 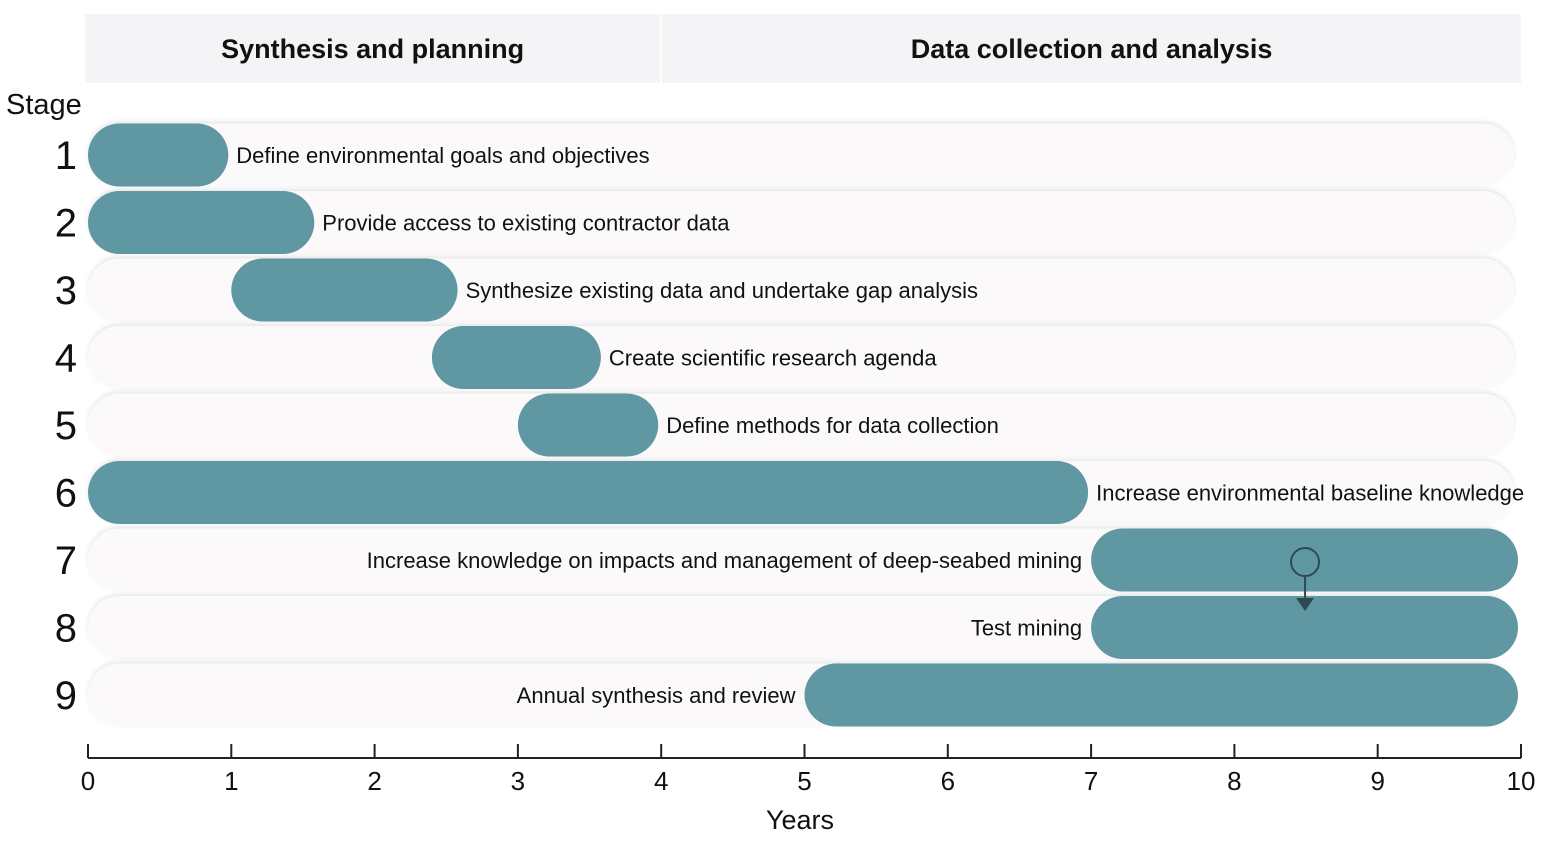 What do you see at coordinates (773, 358) in the screenshot?
I see `stage-label: Create scientific research agenda` at bounding box center [773, 358].